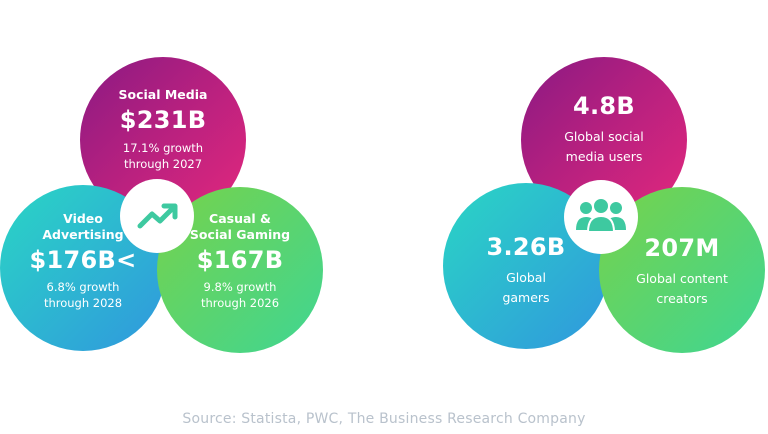 The height and width of the screenshot is (434, 768). I want to click on casual-gaming-value: $167B, so click(240, 260).